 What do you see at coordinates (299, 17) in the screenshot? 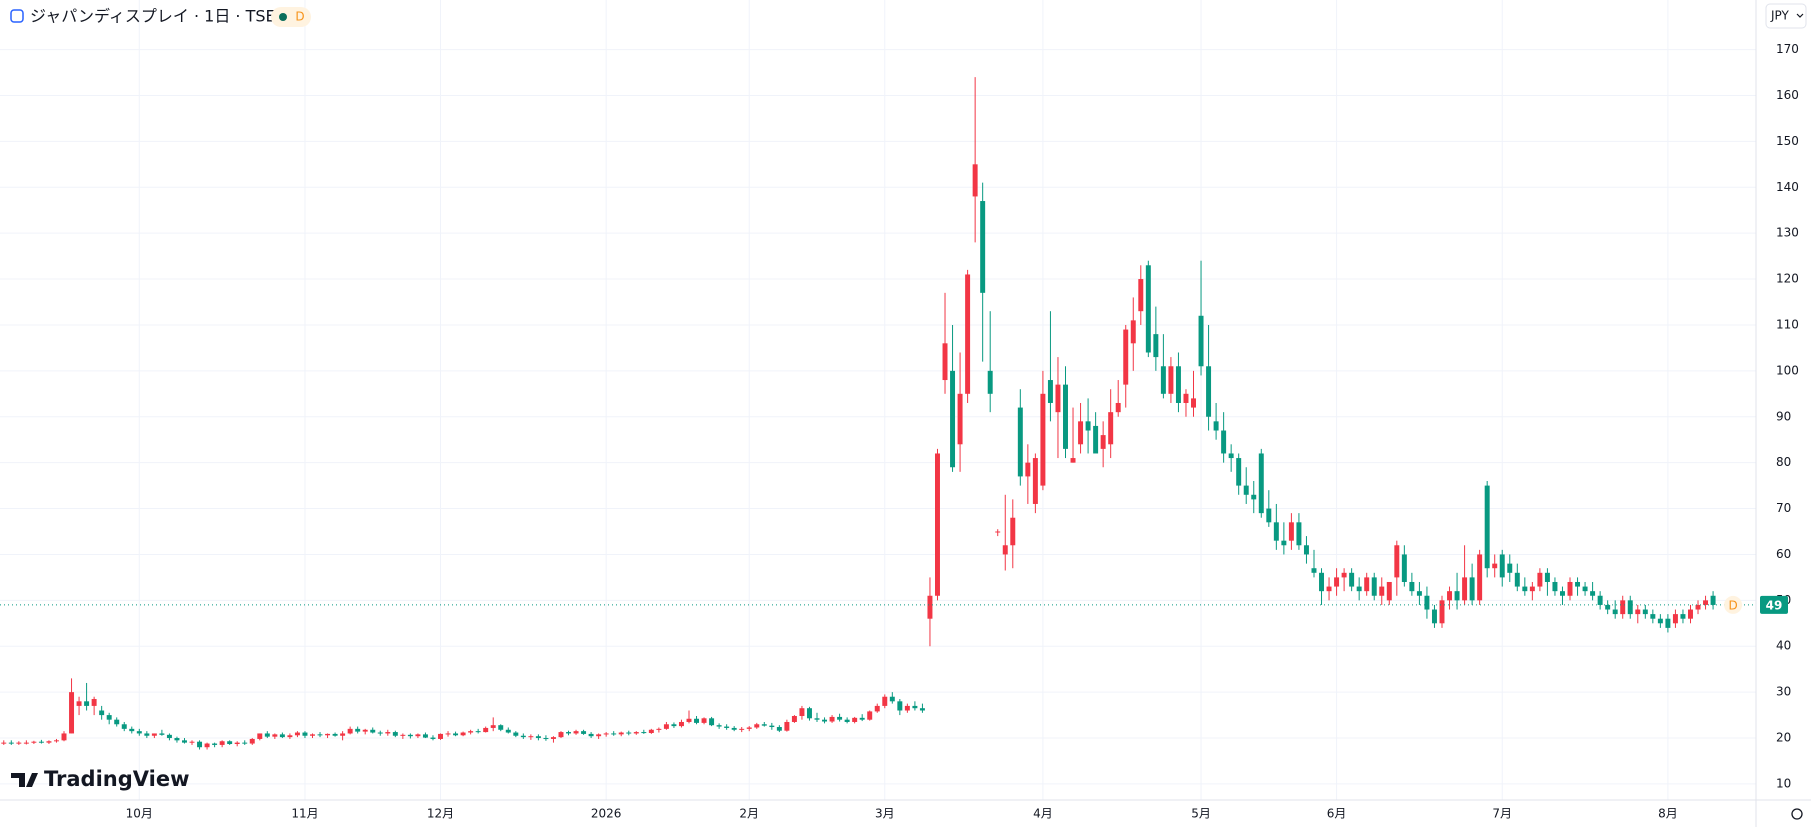
I see `interval-badge: D` at bounding box center [299, 17].